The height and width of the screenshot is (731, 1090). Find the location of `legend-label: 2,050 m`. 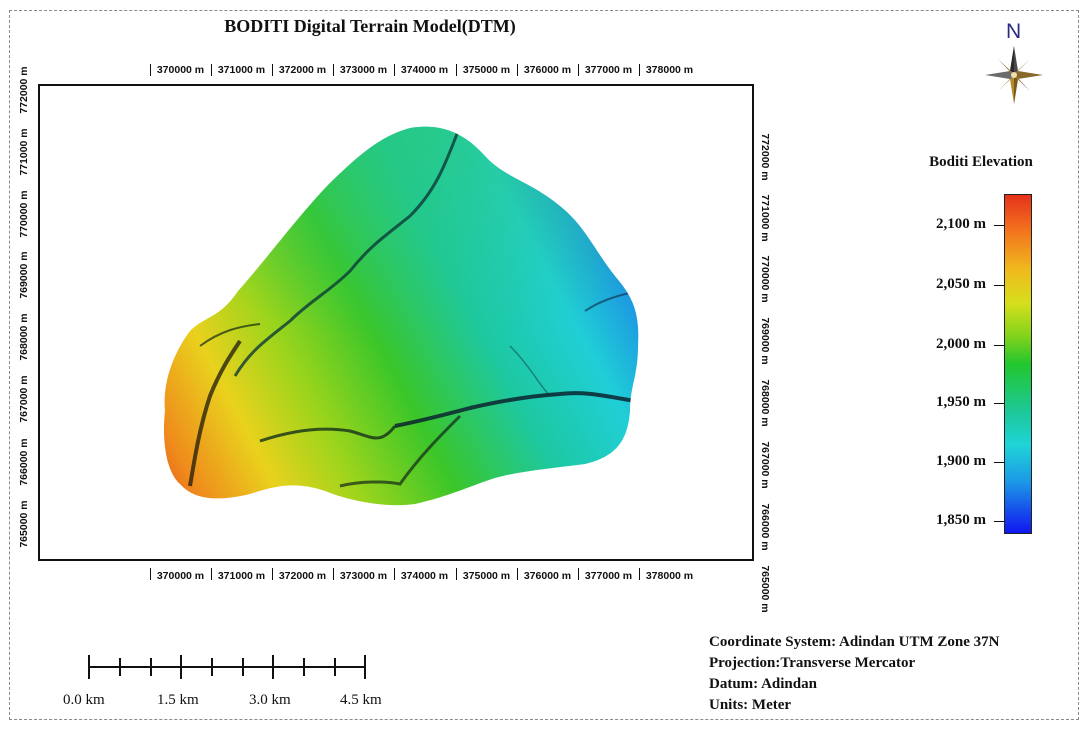

legend-label: 2,050 m is located at coordinates (961, 284).